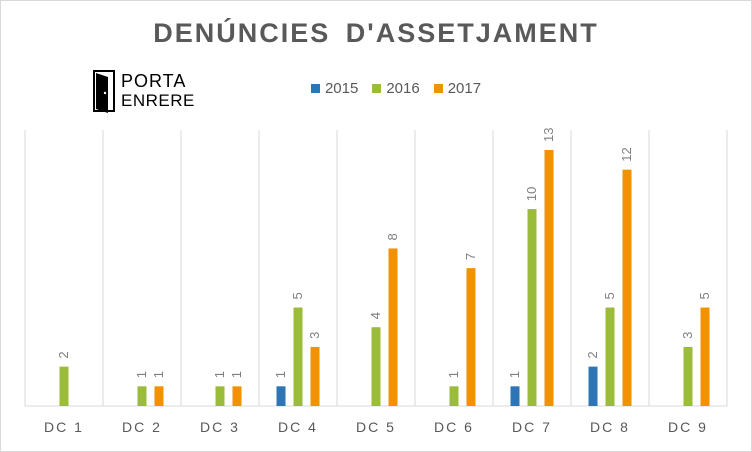 The image size is (752, 452). What do you see at coordinates (471, 337) in the screenshot?
I see `bar-2017-dc6` at bounding box center [471, 337].